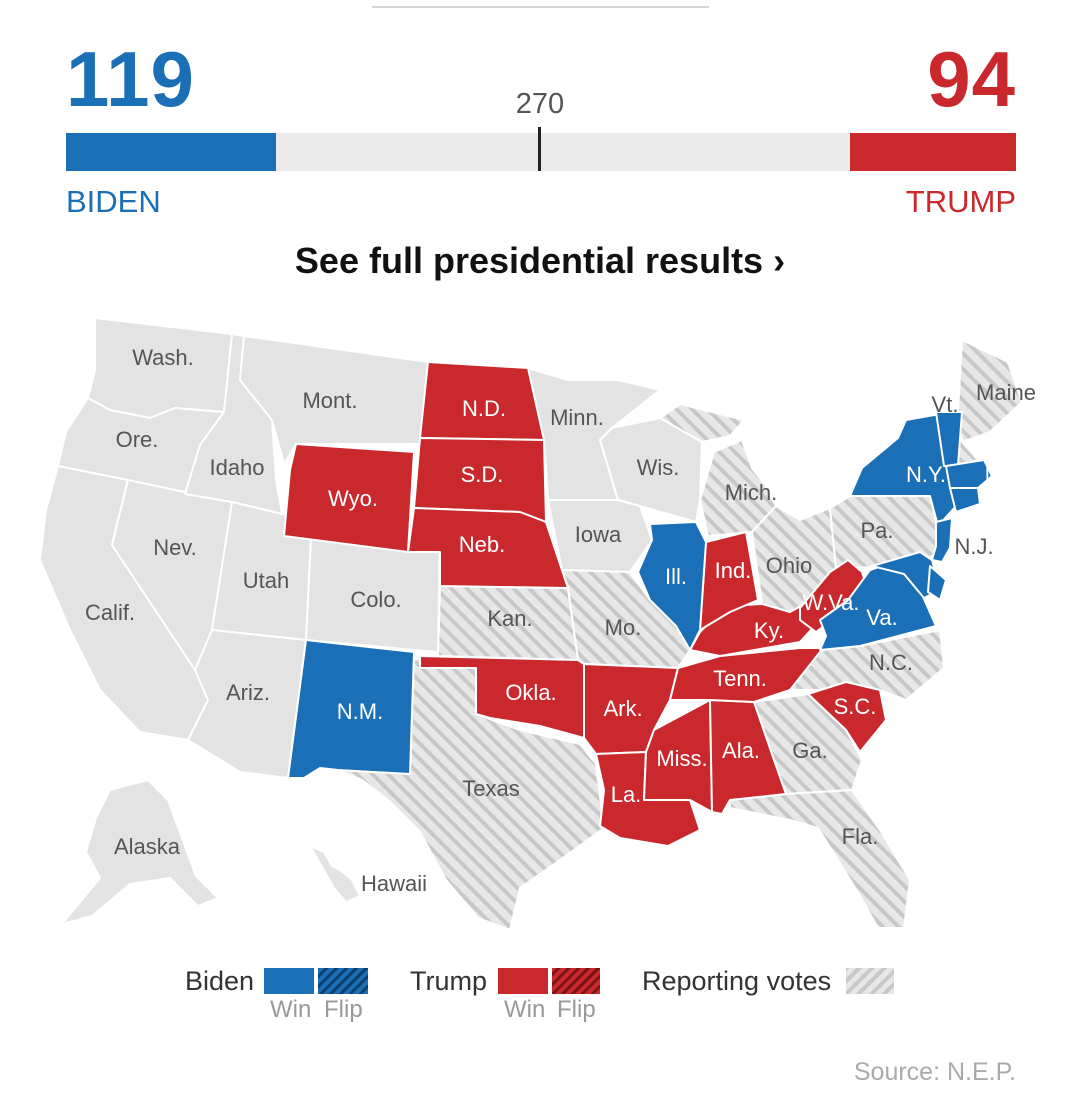 This screenshot has width=1080, height=1098. What do you see at coordinates (960, 201) in the screenshot?
I see `trump-label: TRUMP` at bounding box center [960, 201].